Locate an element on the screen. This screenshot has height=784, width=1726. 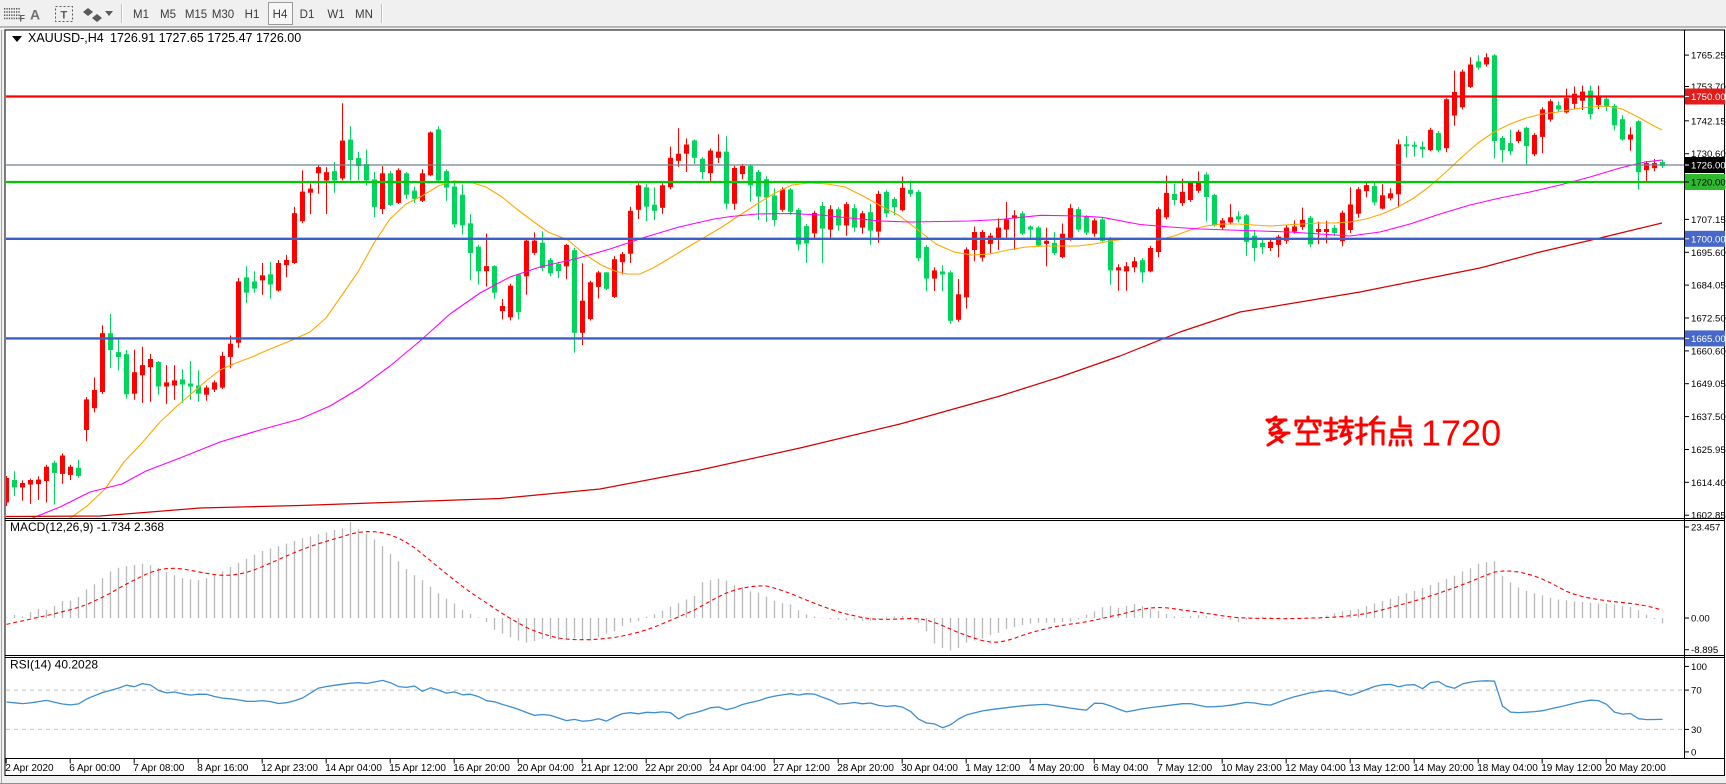
svg-text: M15 is located at coordinates (196, 15).